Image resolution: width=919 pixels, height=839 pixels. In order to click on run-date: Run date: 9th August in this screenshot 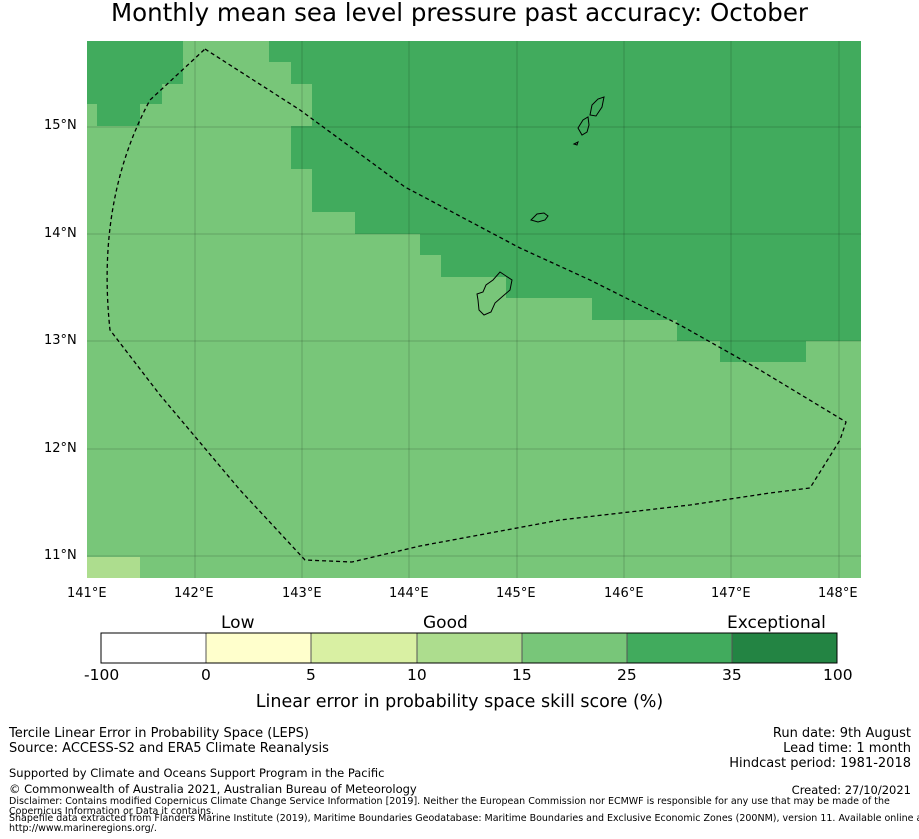, I will do `click(841, 733)`.